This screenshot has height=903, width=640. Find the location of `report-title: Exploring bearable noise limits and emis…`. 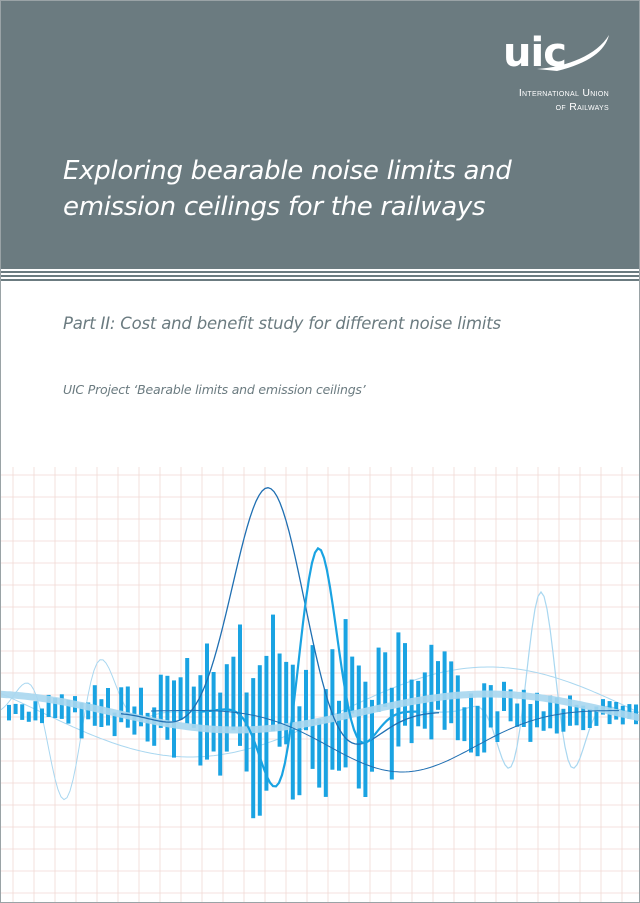

report-title: Exploring bearable noise limits and emis… is located at coordinates (333, 189).